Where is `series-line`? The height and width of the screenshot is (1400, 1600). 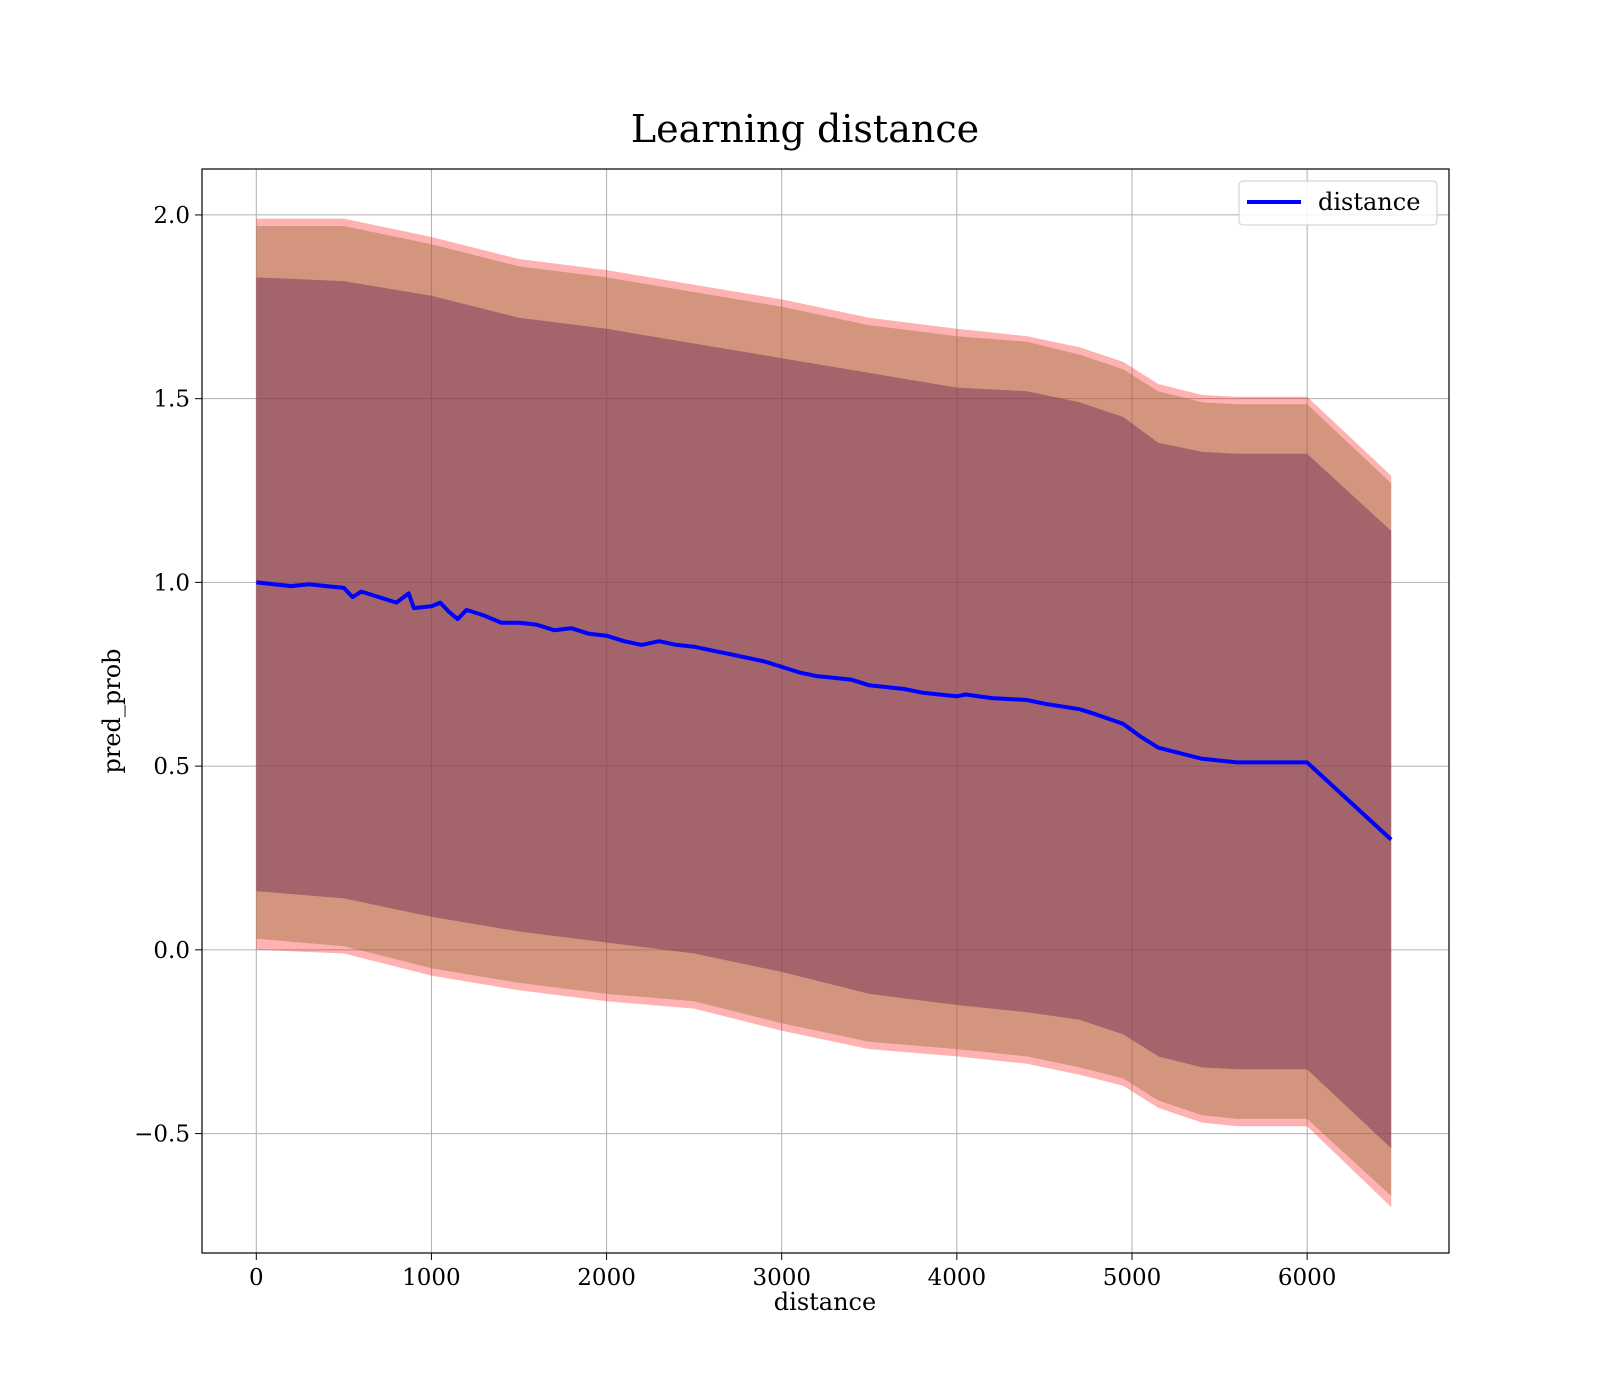 series-line is located at coordinates (824, 711).